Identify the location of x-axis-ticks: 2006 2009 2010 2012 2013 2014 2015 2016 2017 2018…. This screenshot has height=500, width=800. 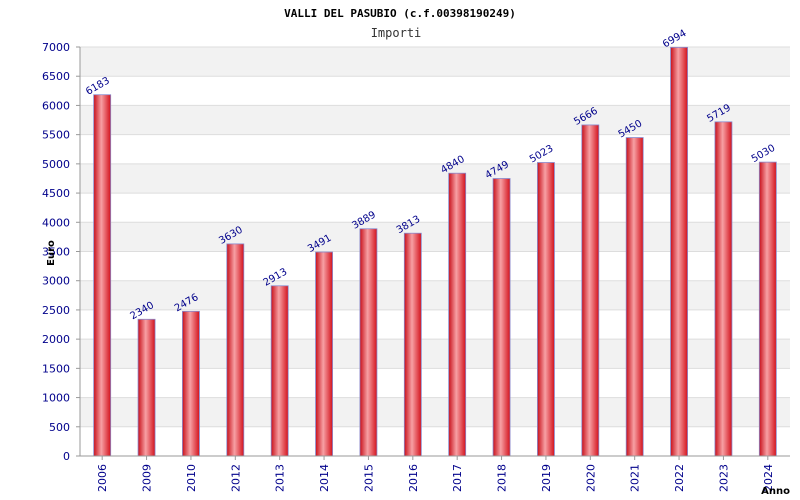
(435, 474).